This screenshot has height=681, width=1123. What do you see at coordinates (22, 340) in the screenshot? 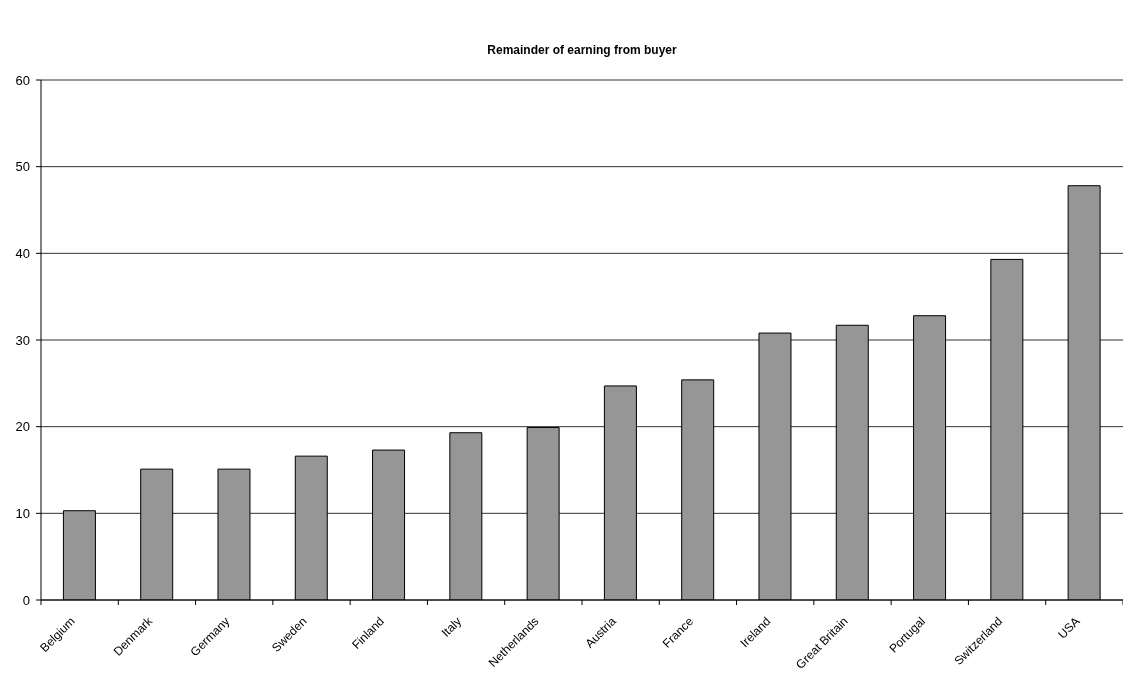
I see `y-tick-label: 30` at bounding box center [22, 340].